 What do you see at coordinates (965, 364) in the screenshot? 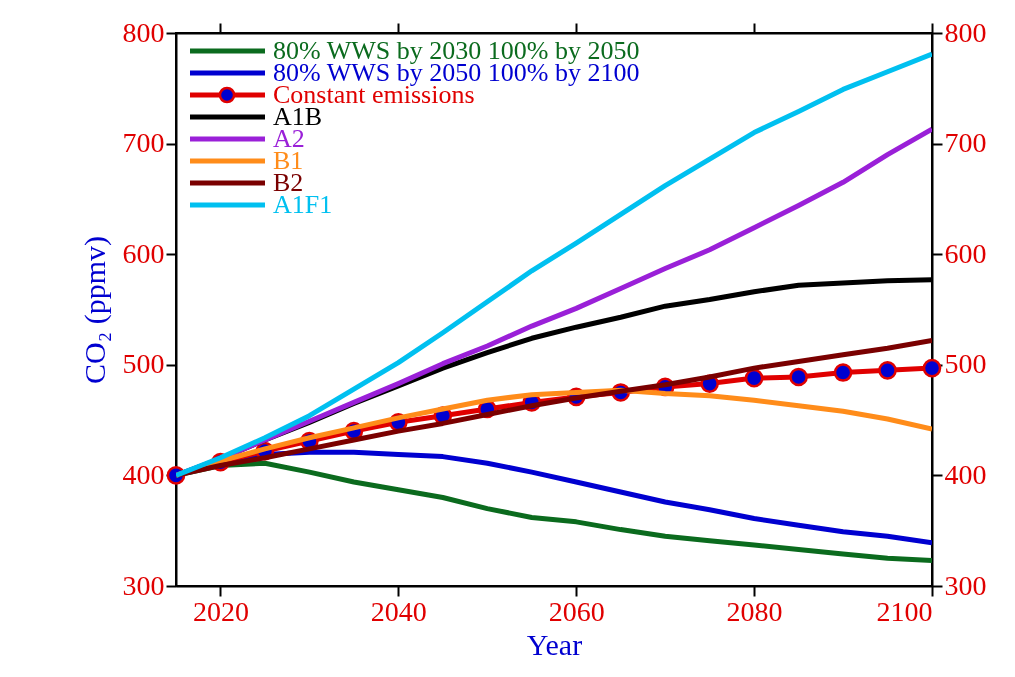
I see `y2-tick-label: 500` at bounding box center [965, 364].